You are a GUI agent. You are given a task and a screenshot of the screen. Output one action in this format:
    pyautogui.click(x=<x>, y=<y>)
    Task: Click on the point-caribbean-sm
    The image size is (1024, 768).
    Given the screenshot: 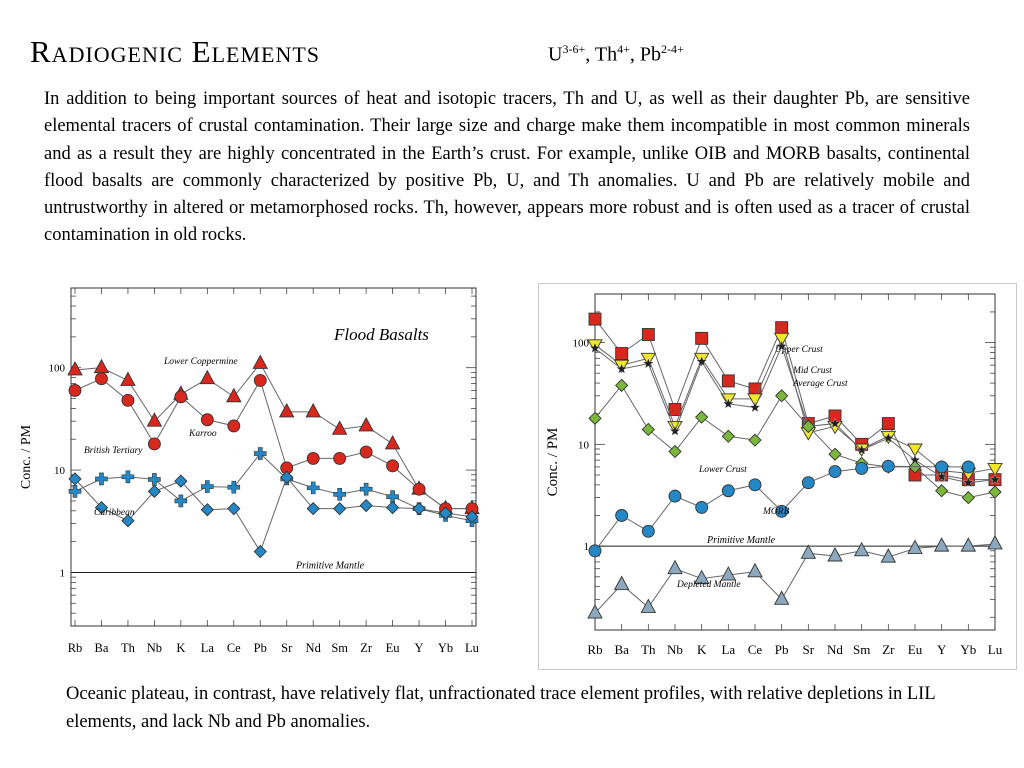 What is the action you would take?
    pyautogui.click(x=340, y=509)
    